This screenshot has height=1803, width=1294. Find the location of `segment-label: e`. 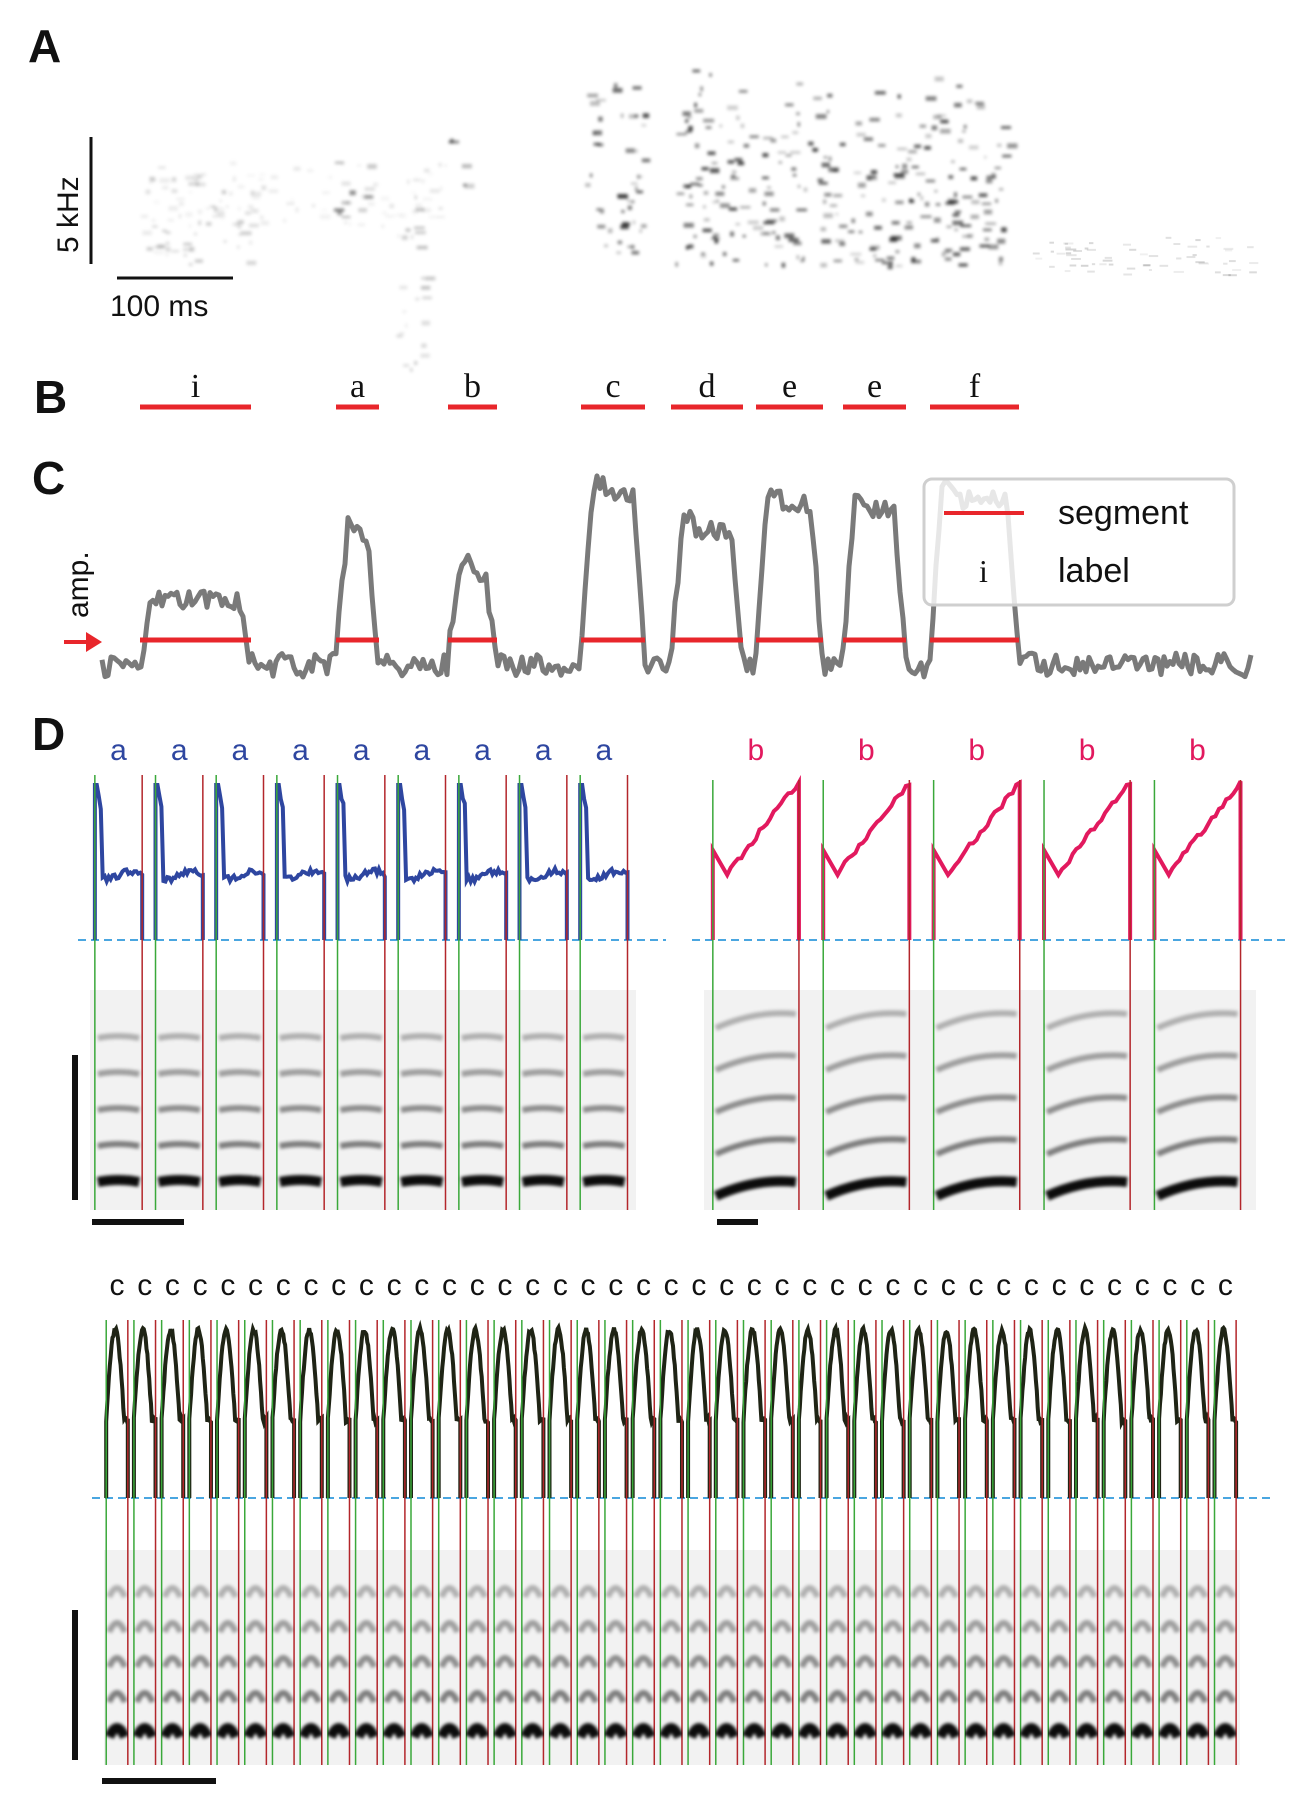

segment-label: e is located at coordinates (874, 386).